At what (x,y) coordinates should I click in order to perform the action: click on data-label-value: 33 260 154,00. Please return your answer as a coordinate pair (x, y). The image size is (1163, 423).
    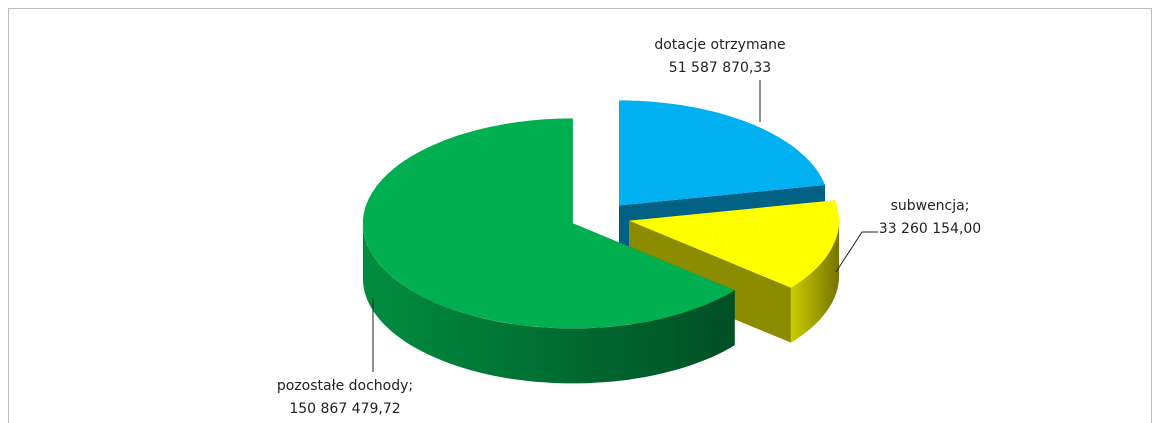
    Looking at the image, I should click on (930, 229).